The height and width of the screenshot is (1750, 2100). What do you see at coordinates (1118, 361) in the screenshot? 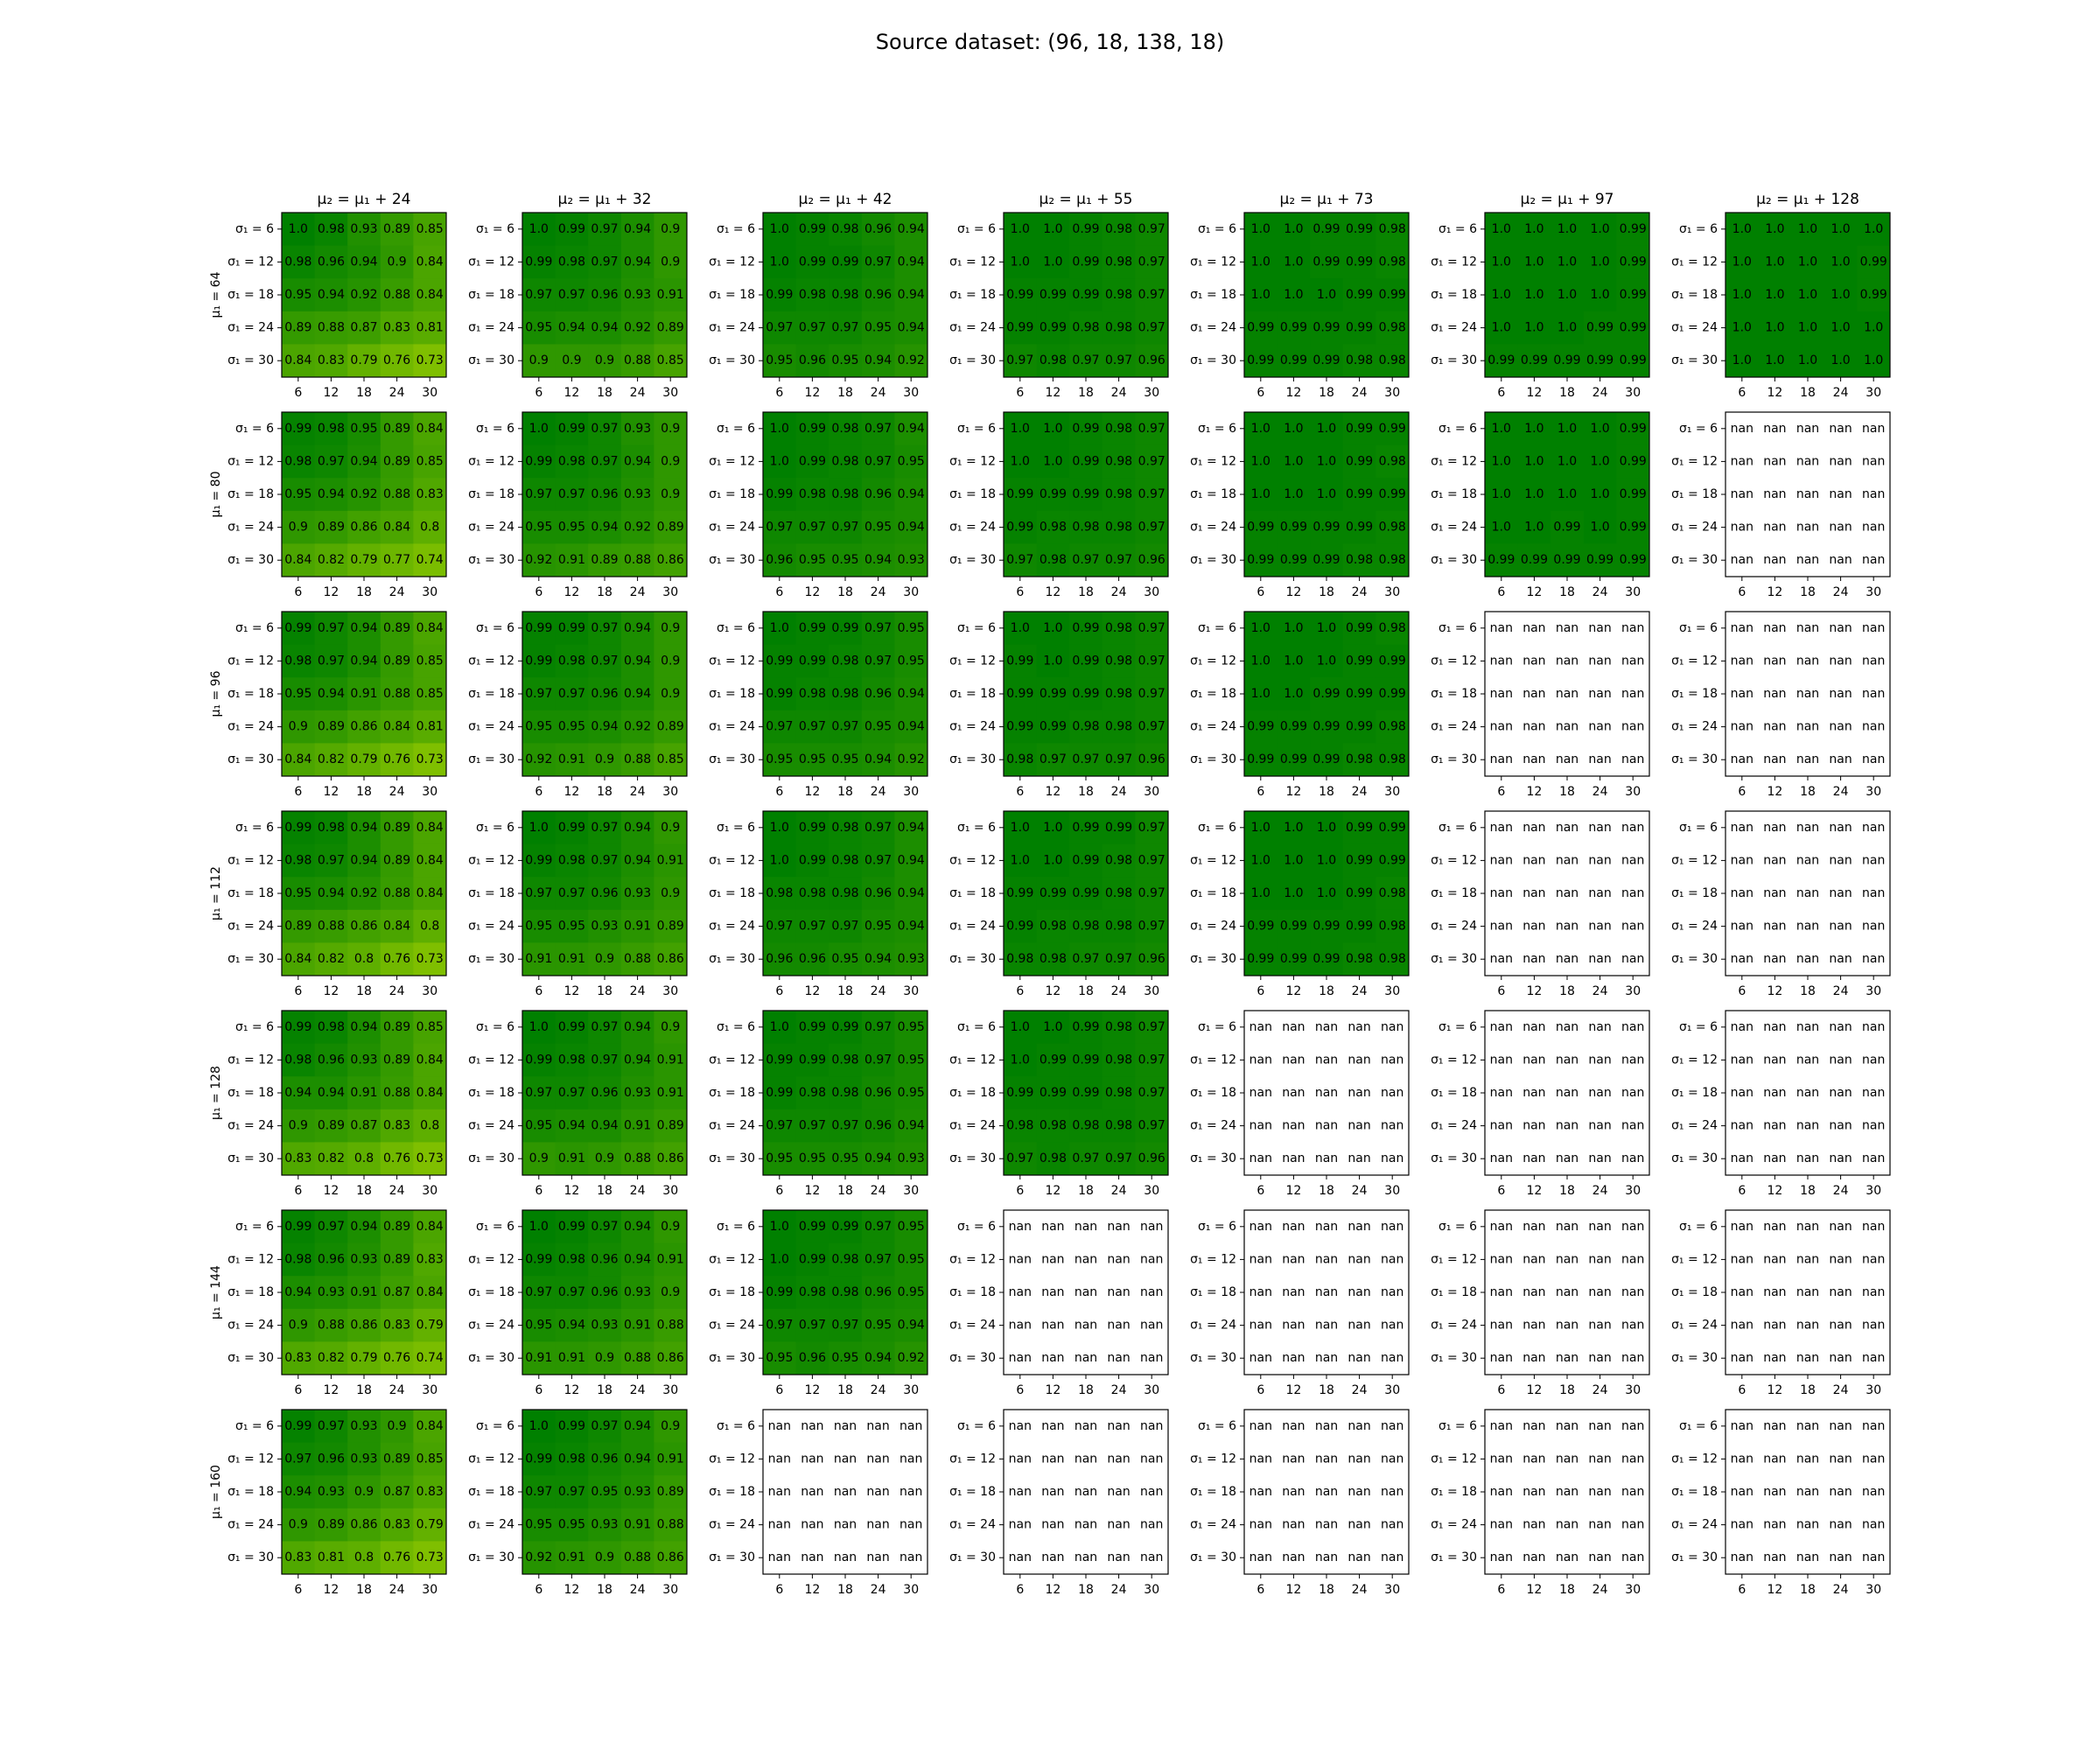
I see `cell-value-label: 0.97` at bounding box center [1118, 361].